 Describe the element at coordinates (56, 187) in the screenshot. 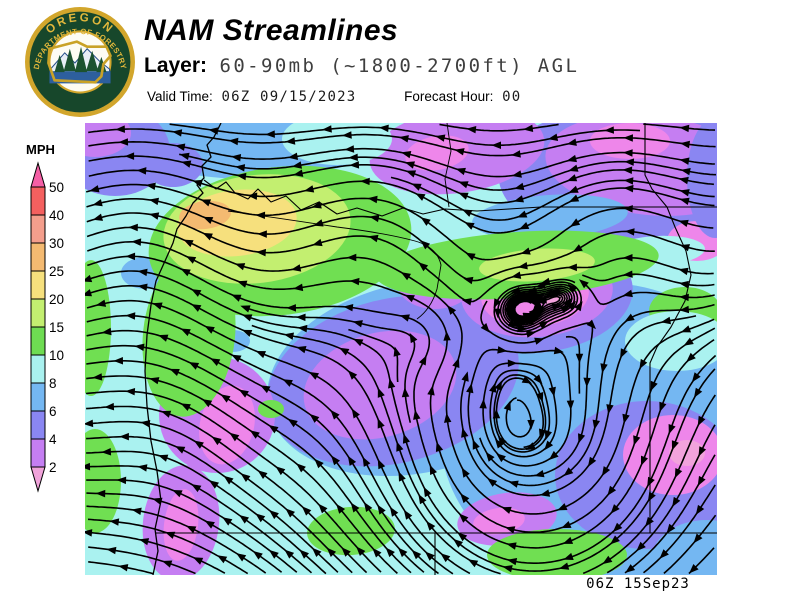

I see `legend-tick-label: 50` at that location.